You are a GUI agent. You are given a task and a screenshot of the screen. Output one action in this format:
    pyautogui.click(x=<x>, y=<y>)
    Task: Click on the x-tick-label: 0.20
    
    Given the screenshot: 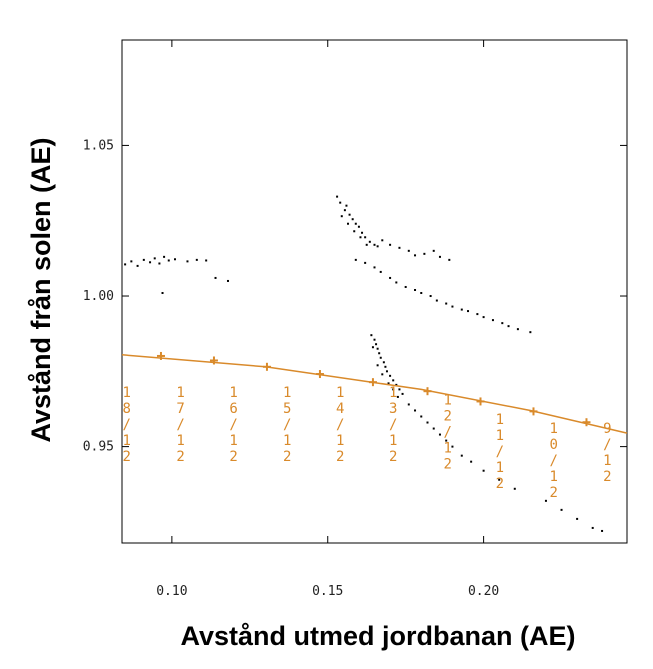 What is the action you would take?
    pyautogui.click(x=483, y=591)
    